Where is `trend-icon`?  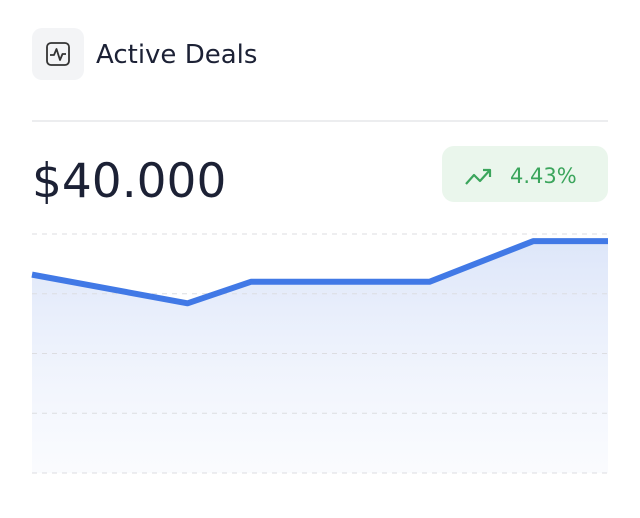 trend-icon is located at coordinates (478, 177).